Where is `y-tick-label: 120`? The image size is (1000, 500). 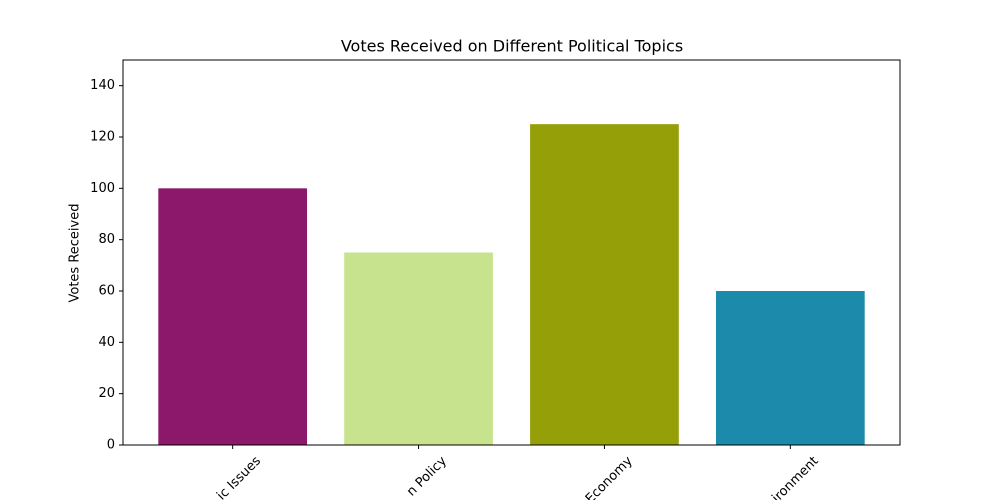 y-tick-label: 120 is located at coordinates (102, 137).